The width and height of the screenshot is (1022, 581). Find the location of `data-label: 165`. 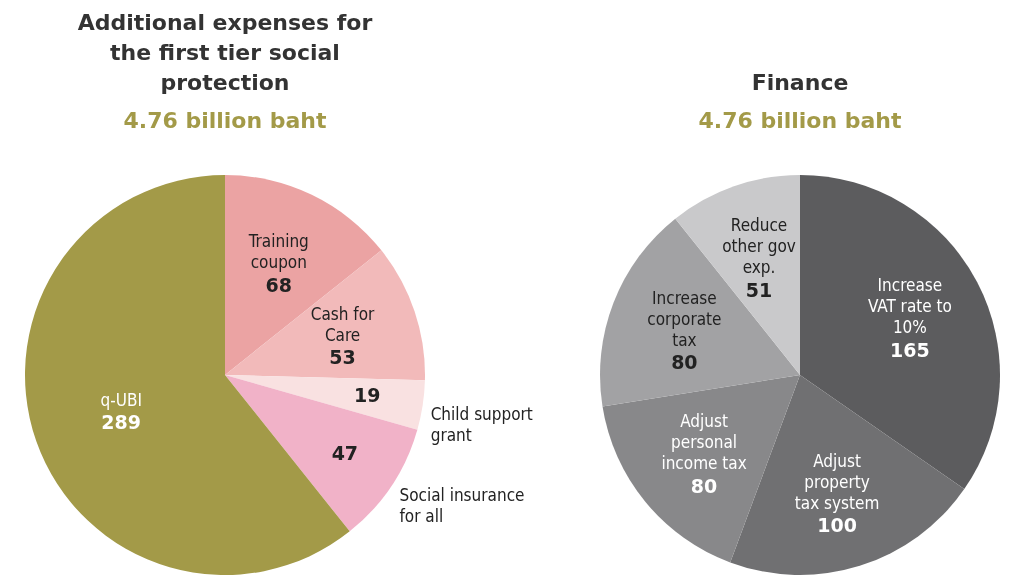

data-label: 165 is located at coordinates (910, 349).